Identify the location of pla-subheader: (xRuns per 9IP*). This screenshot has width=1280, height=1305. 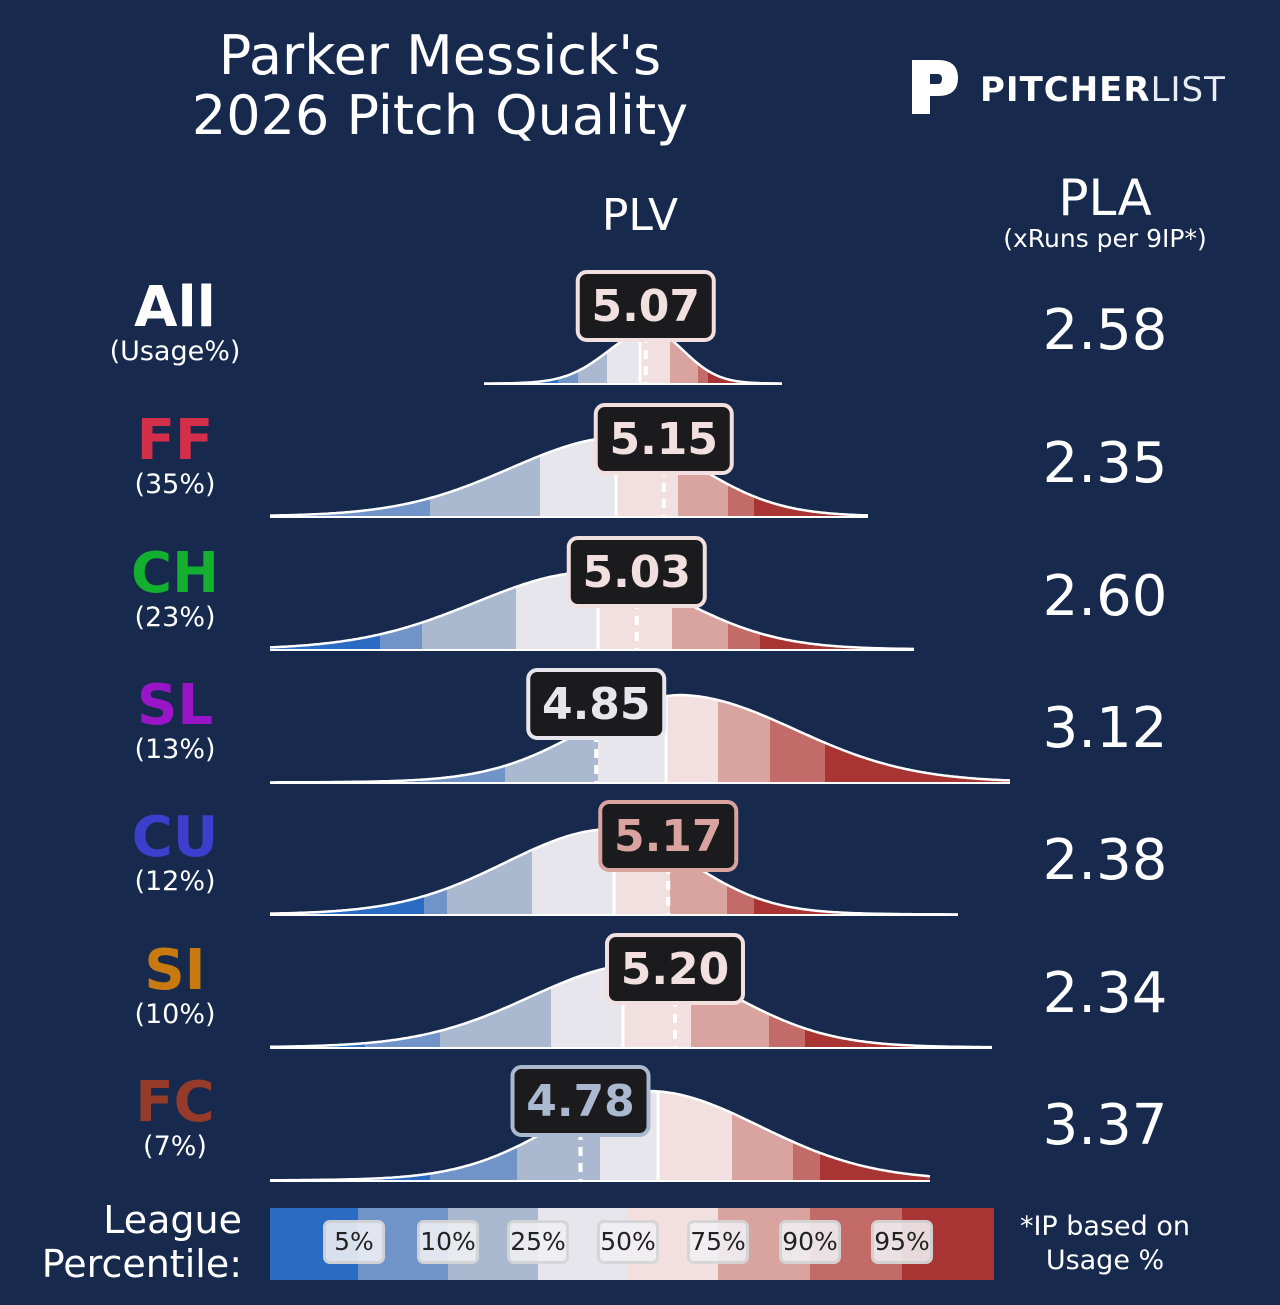
(1105, 238).